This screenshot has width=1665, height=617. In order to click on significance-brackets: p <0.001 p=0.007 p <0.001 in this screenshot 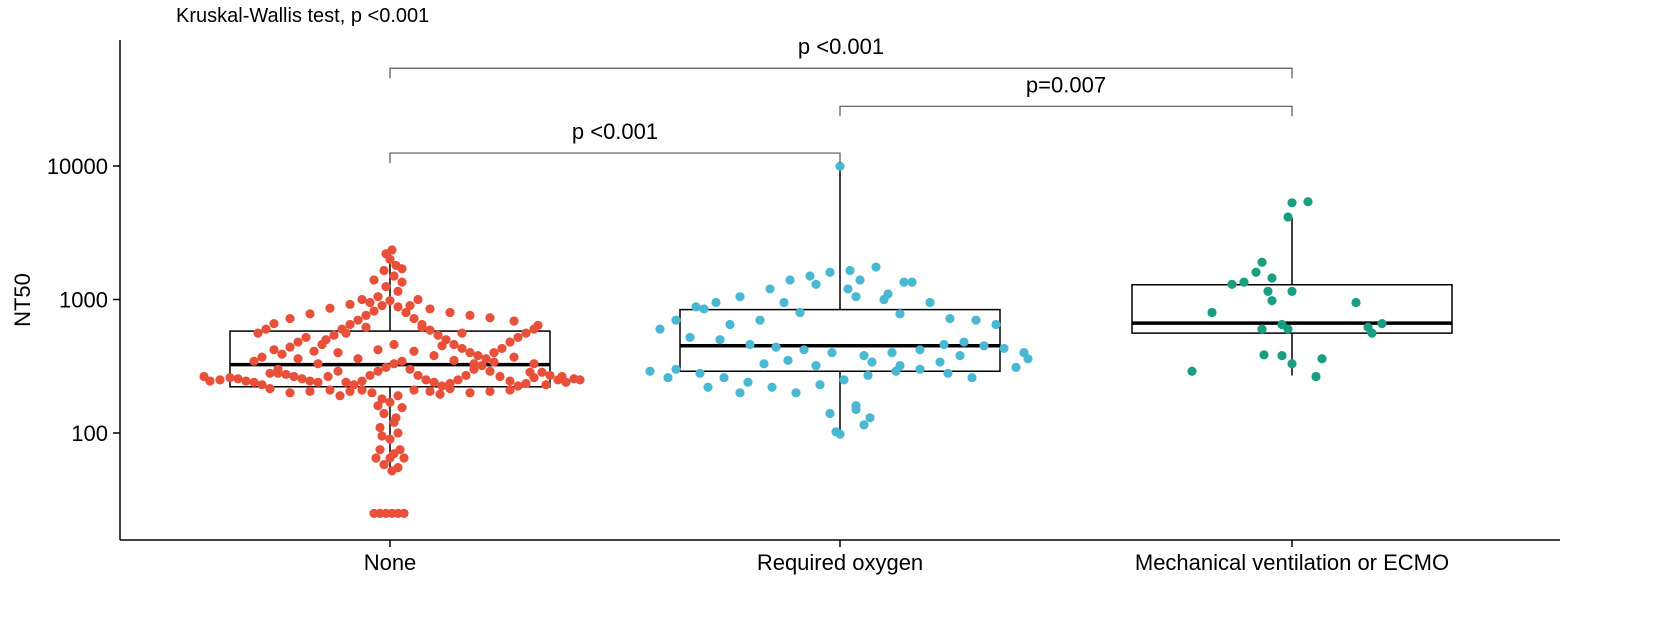, I will do `click(841, 99)`.